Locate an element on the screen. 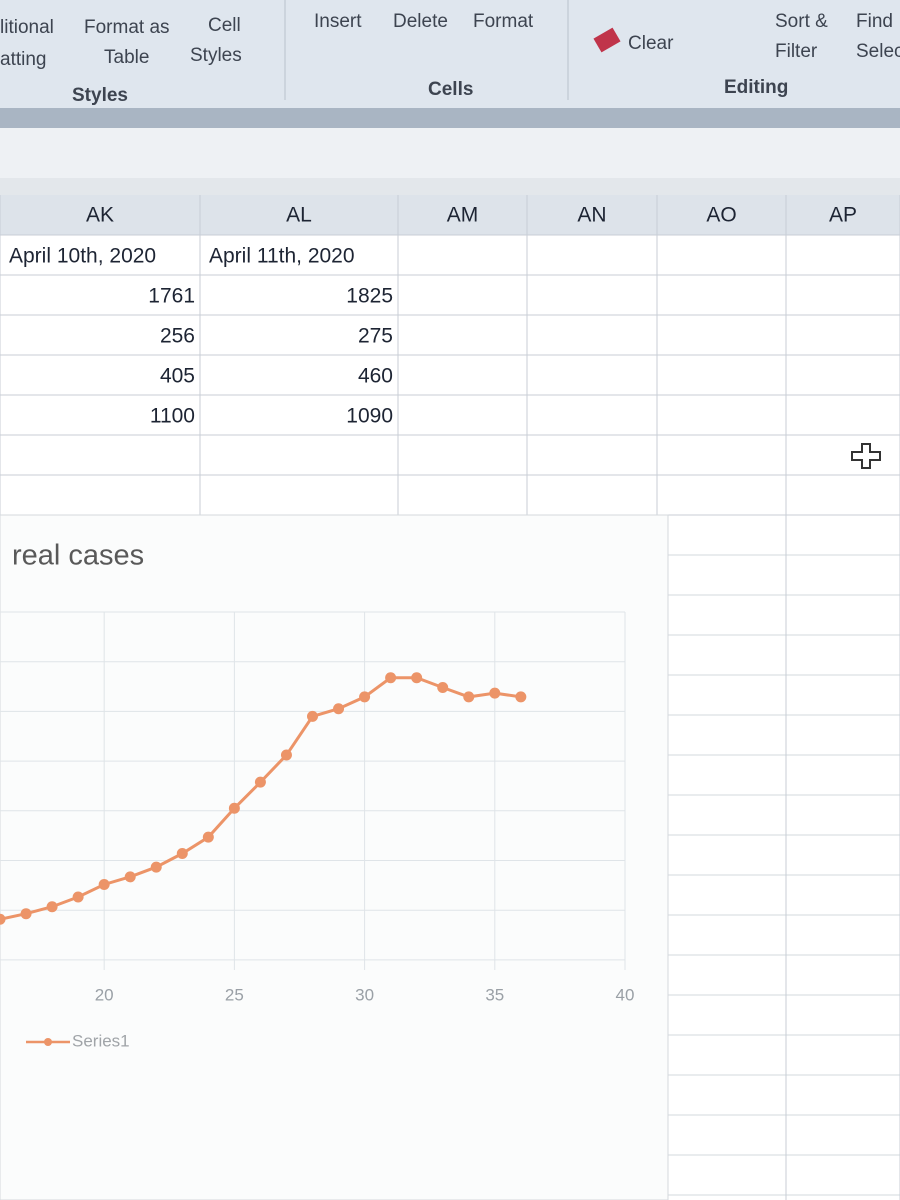 The height and width of the screenshot is (1200, 900). ribbon-button: atting is located at coordinates (23, 59).